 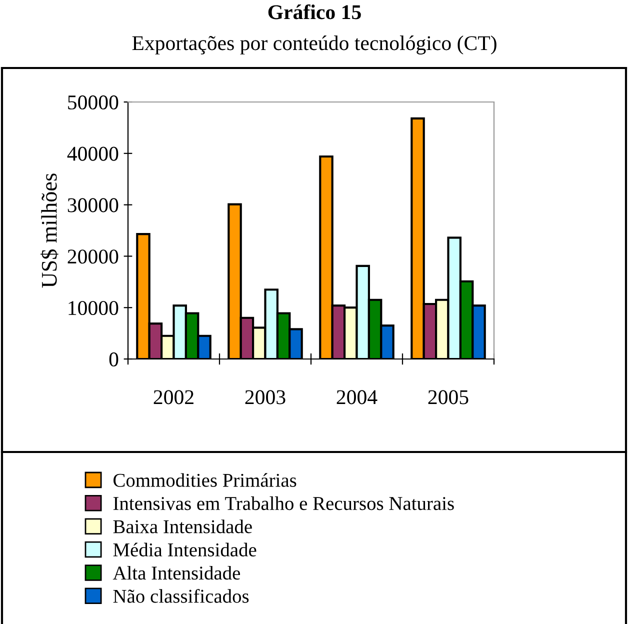 I want to click on y-tick-label: 0, so click(x=113, y=359).